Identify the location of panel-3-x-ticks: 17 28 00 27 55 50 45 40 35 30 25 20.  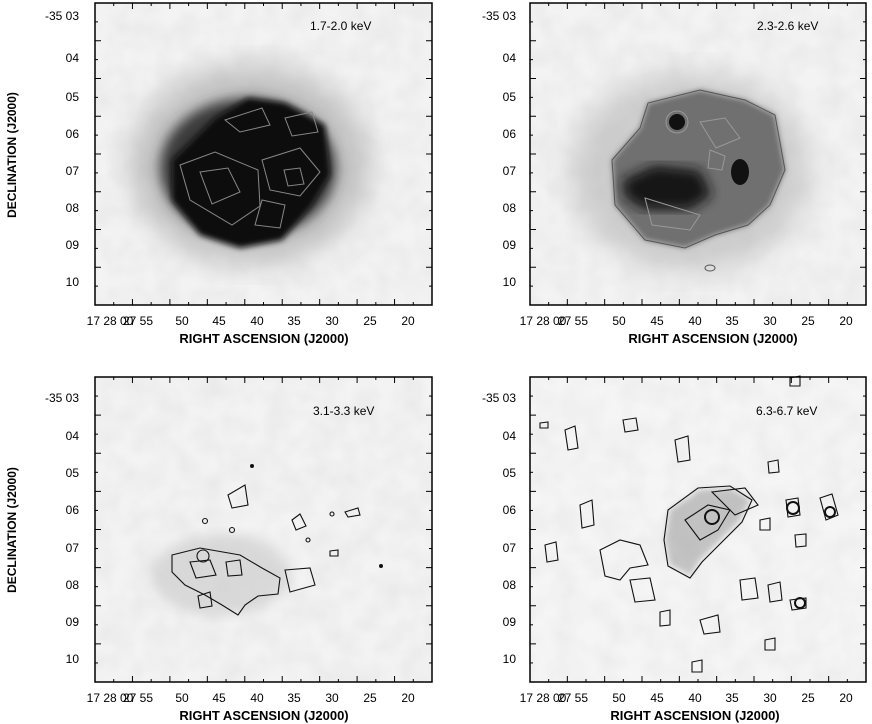
(251, 698).